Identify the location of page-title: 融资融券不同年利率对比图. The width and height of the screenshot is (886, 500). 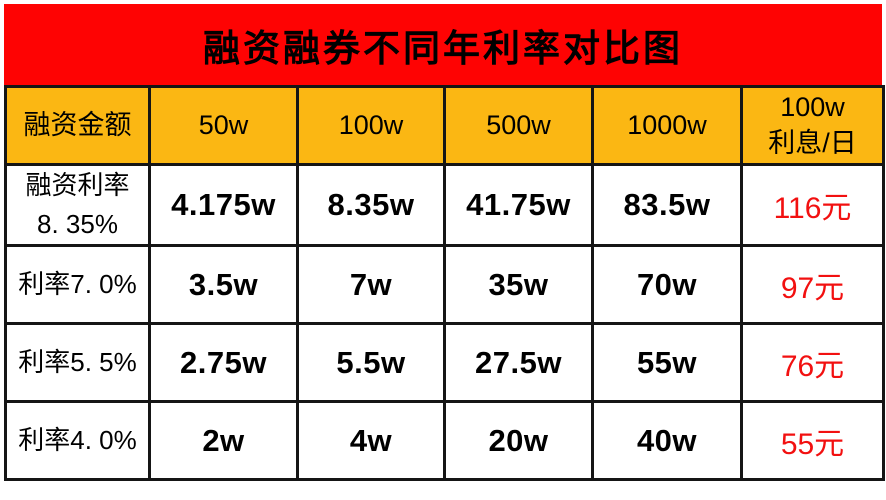
(443, 48).